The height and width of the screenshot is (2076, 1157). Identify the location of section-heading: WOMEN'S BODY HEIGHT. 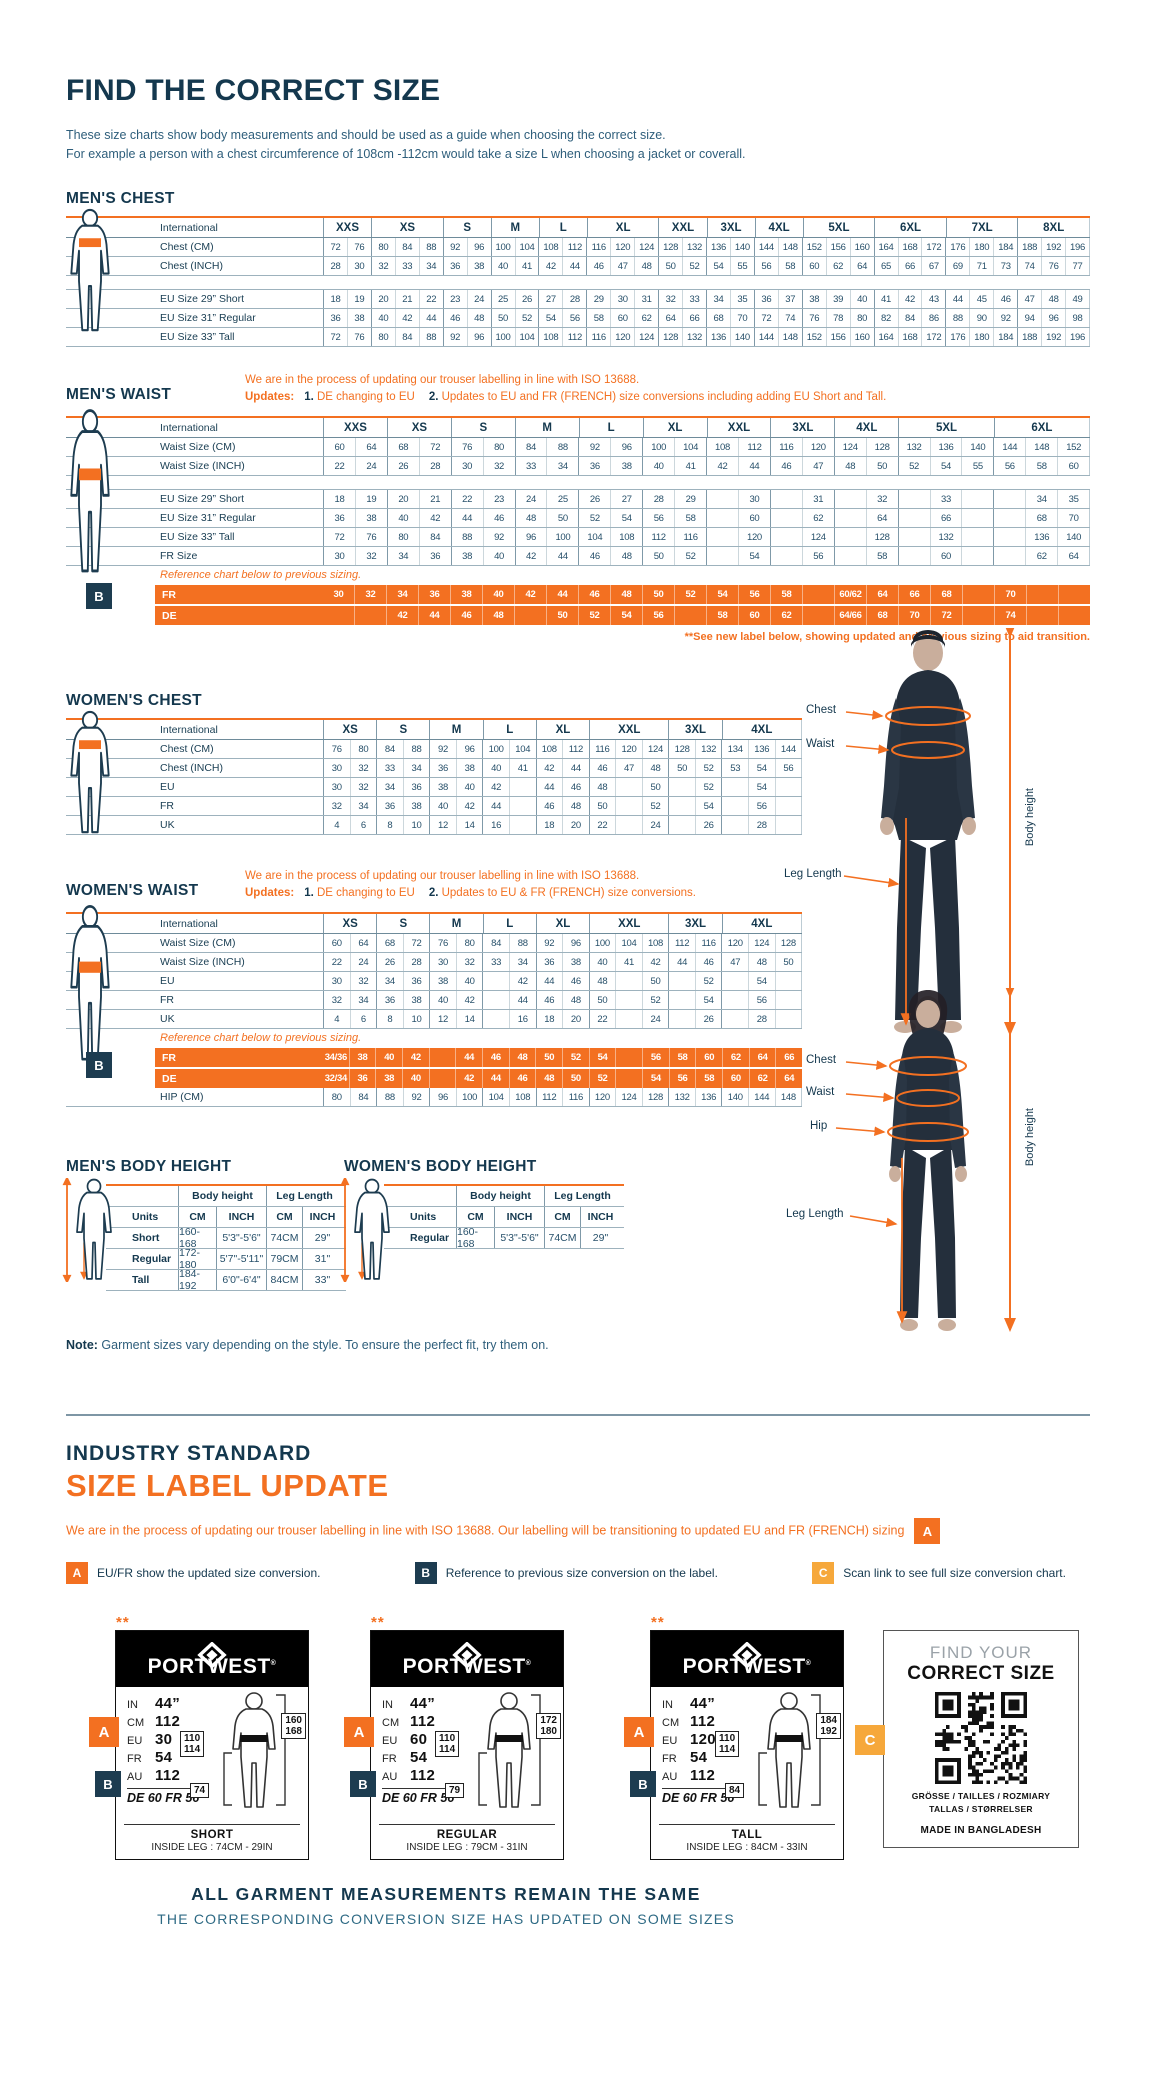
(440, 1166).